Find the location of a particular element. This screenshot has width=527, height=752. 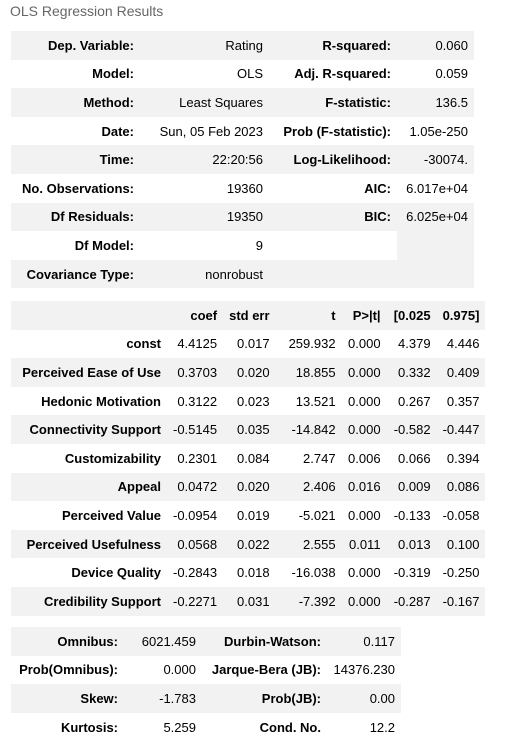

diagnostic-label: Cond. No. is located at coordinates (290, 727).